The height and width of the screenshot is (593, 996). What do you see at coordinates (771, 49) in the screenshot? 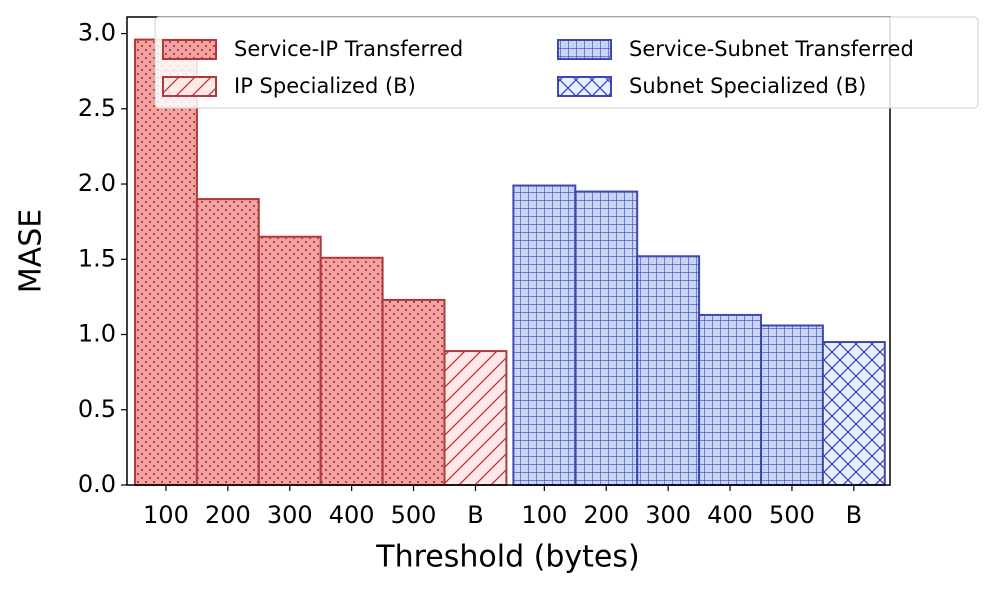
I see `legend-label: Service-Subnet Transferred` at bounding box center [771, 49].